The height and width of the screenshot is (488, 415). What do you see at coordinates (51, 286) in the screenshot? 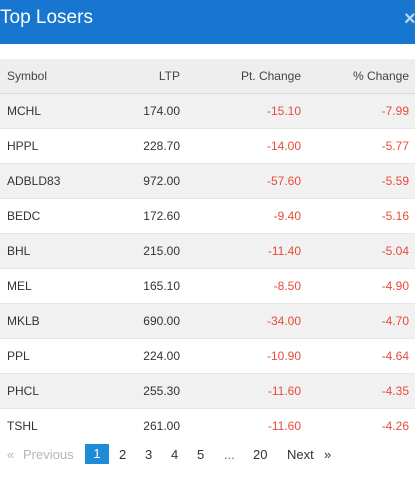
I see `symbol-cell: MEL` at bounding box center [51, 286].